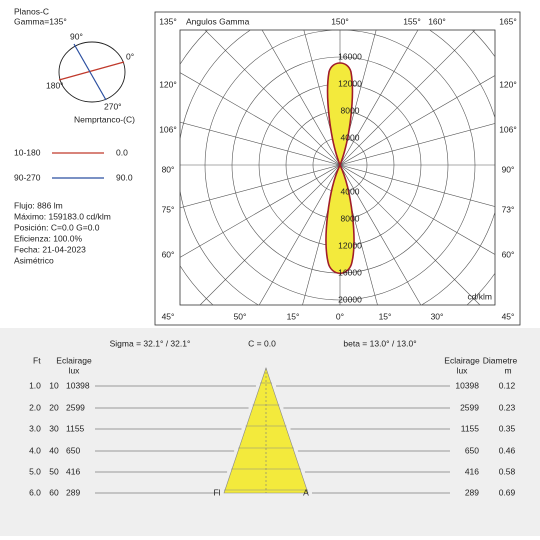 The height and width of the screenshot is (540, 540). I want to click on distance-ft: 5.0, so click(35, 471).